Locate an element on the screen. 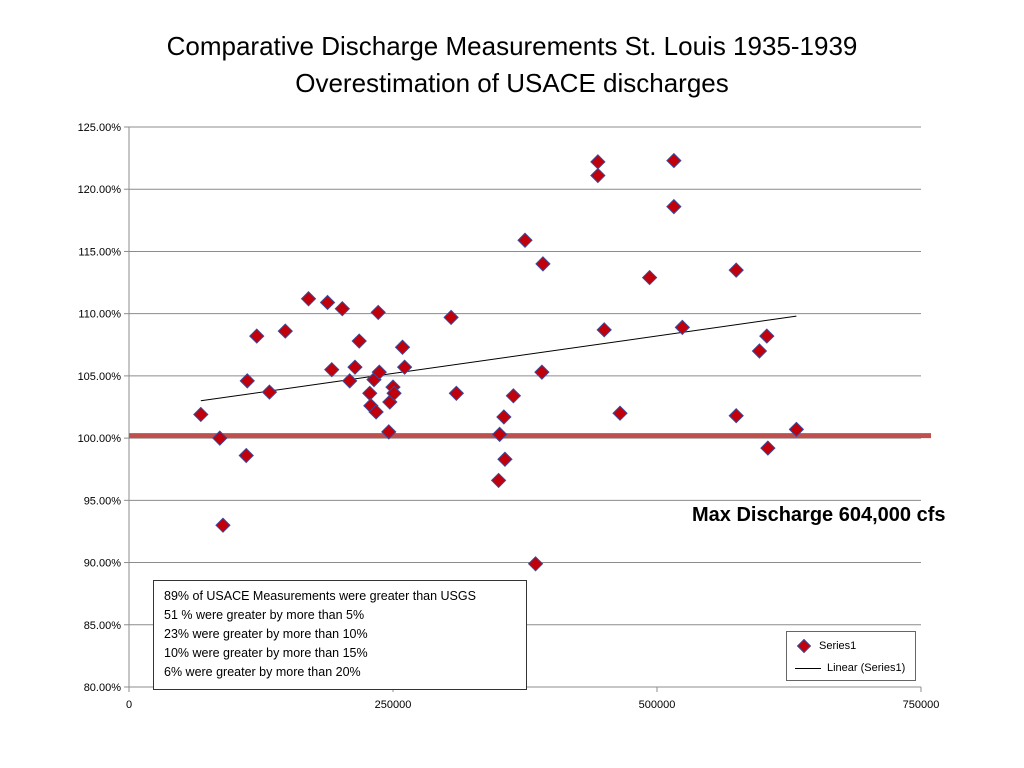 This screenshot has width=1024, height=768. y-tick-label: 85.00% is located at coordinates (103, 626).